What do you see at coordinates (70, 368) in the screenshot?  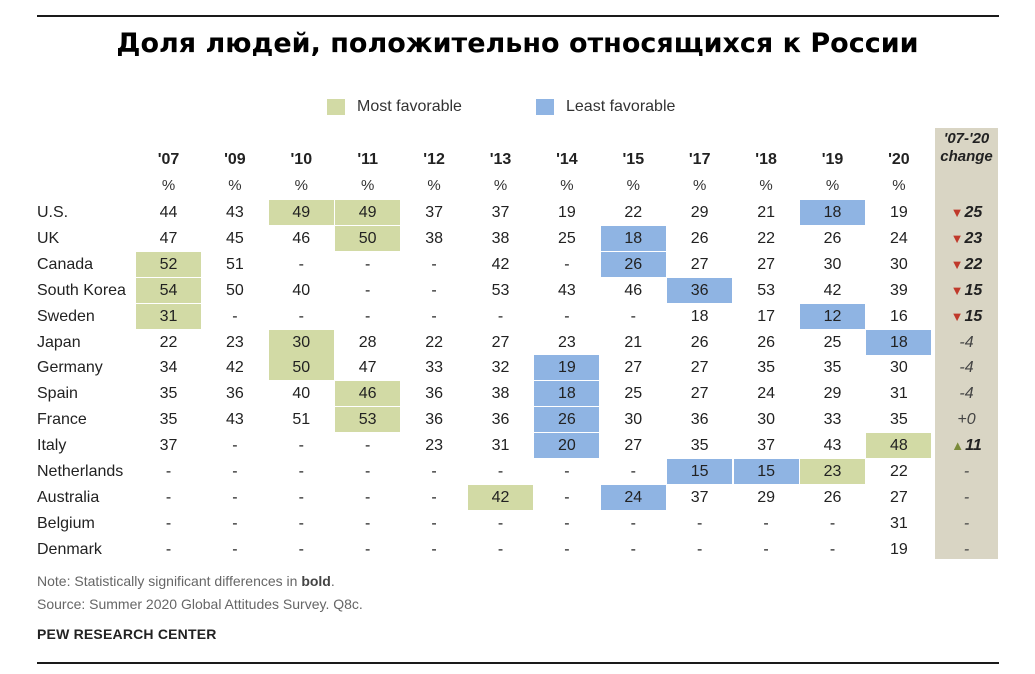 I see `country-label: Germany` at bounding box center [70, 368].